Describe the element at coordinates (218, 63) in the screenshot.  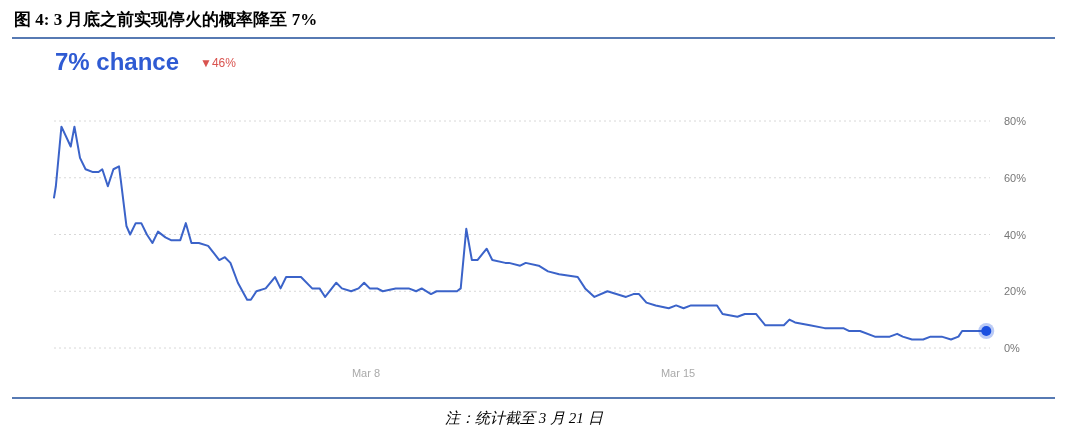
I see `annotation: ▼46%` at that location.